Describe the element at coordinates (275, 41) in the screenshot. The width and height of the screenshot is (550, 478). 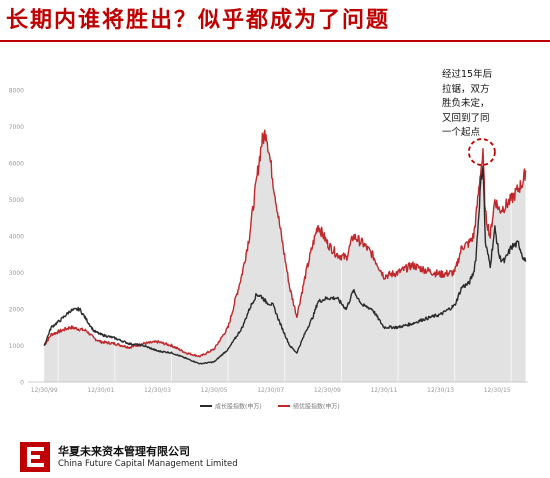
I see `title-rule` at that location.